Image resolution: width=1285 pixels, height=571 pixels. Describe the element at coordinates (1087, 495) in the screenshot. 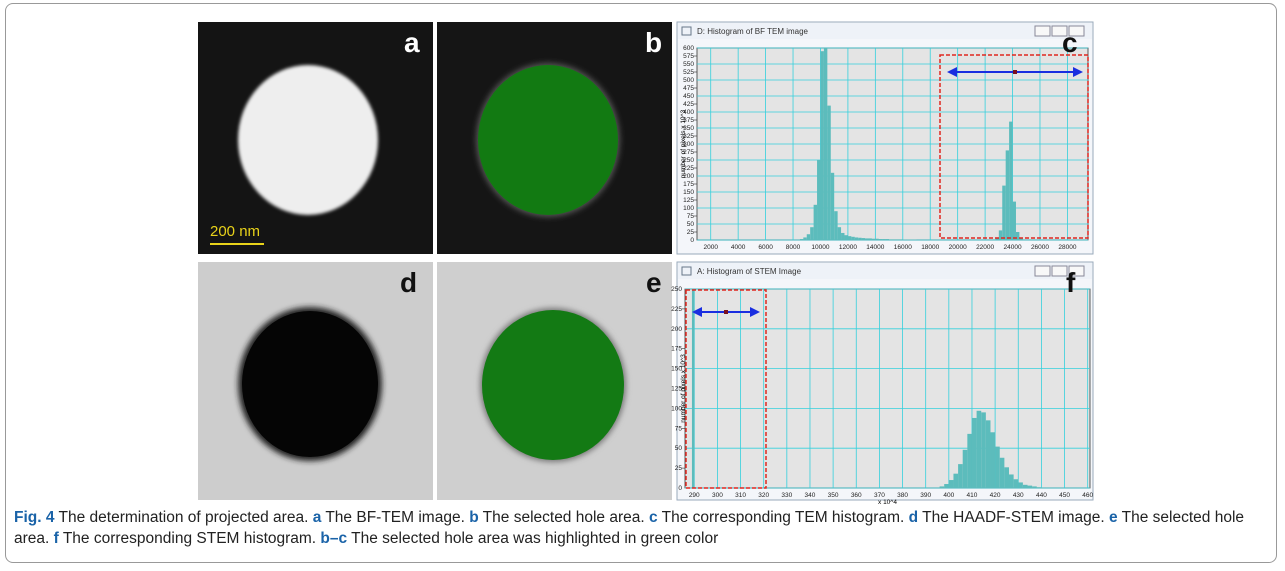

I see `x-tick-label: 460` at that location.